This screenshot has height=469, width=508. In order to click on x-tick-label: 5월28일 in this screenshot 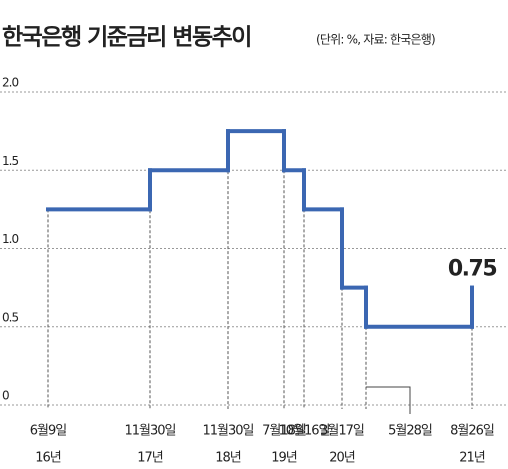, I will do `click(410, 431)`.